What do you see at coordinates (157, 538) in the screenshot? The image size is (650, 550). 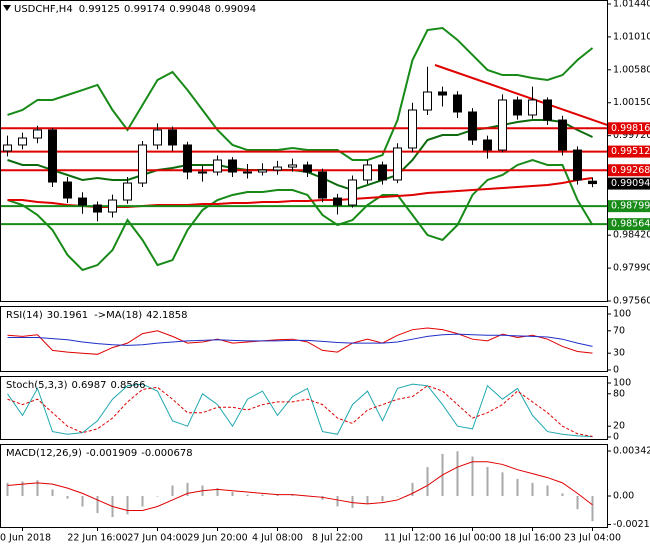 I see `x-tick-label: 27 Jun 04:00` at bounding box center [157, 538].